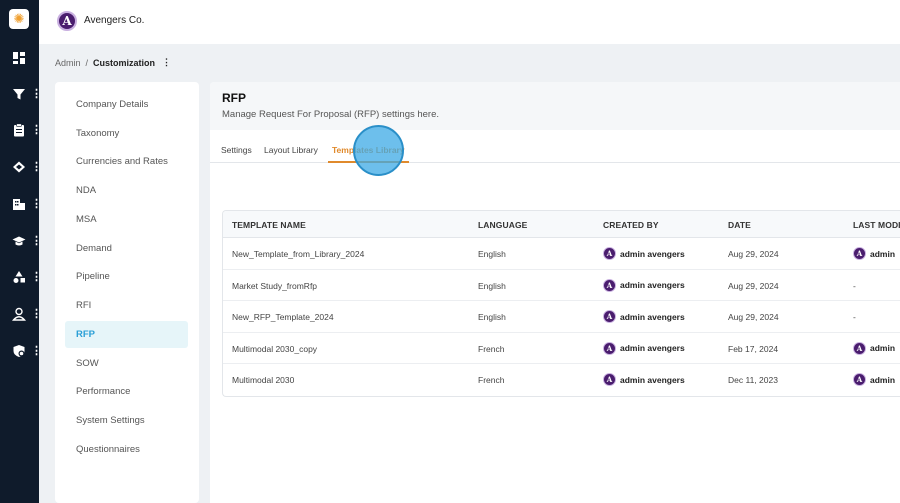 The height and width of the screenshot is (503, 900). I want to click on rail-item-dashboard, so click(19, 58).